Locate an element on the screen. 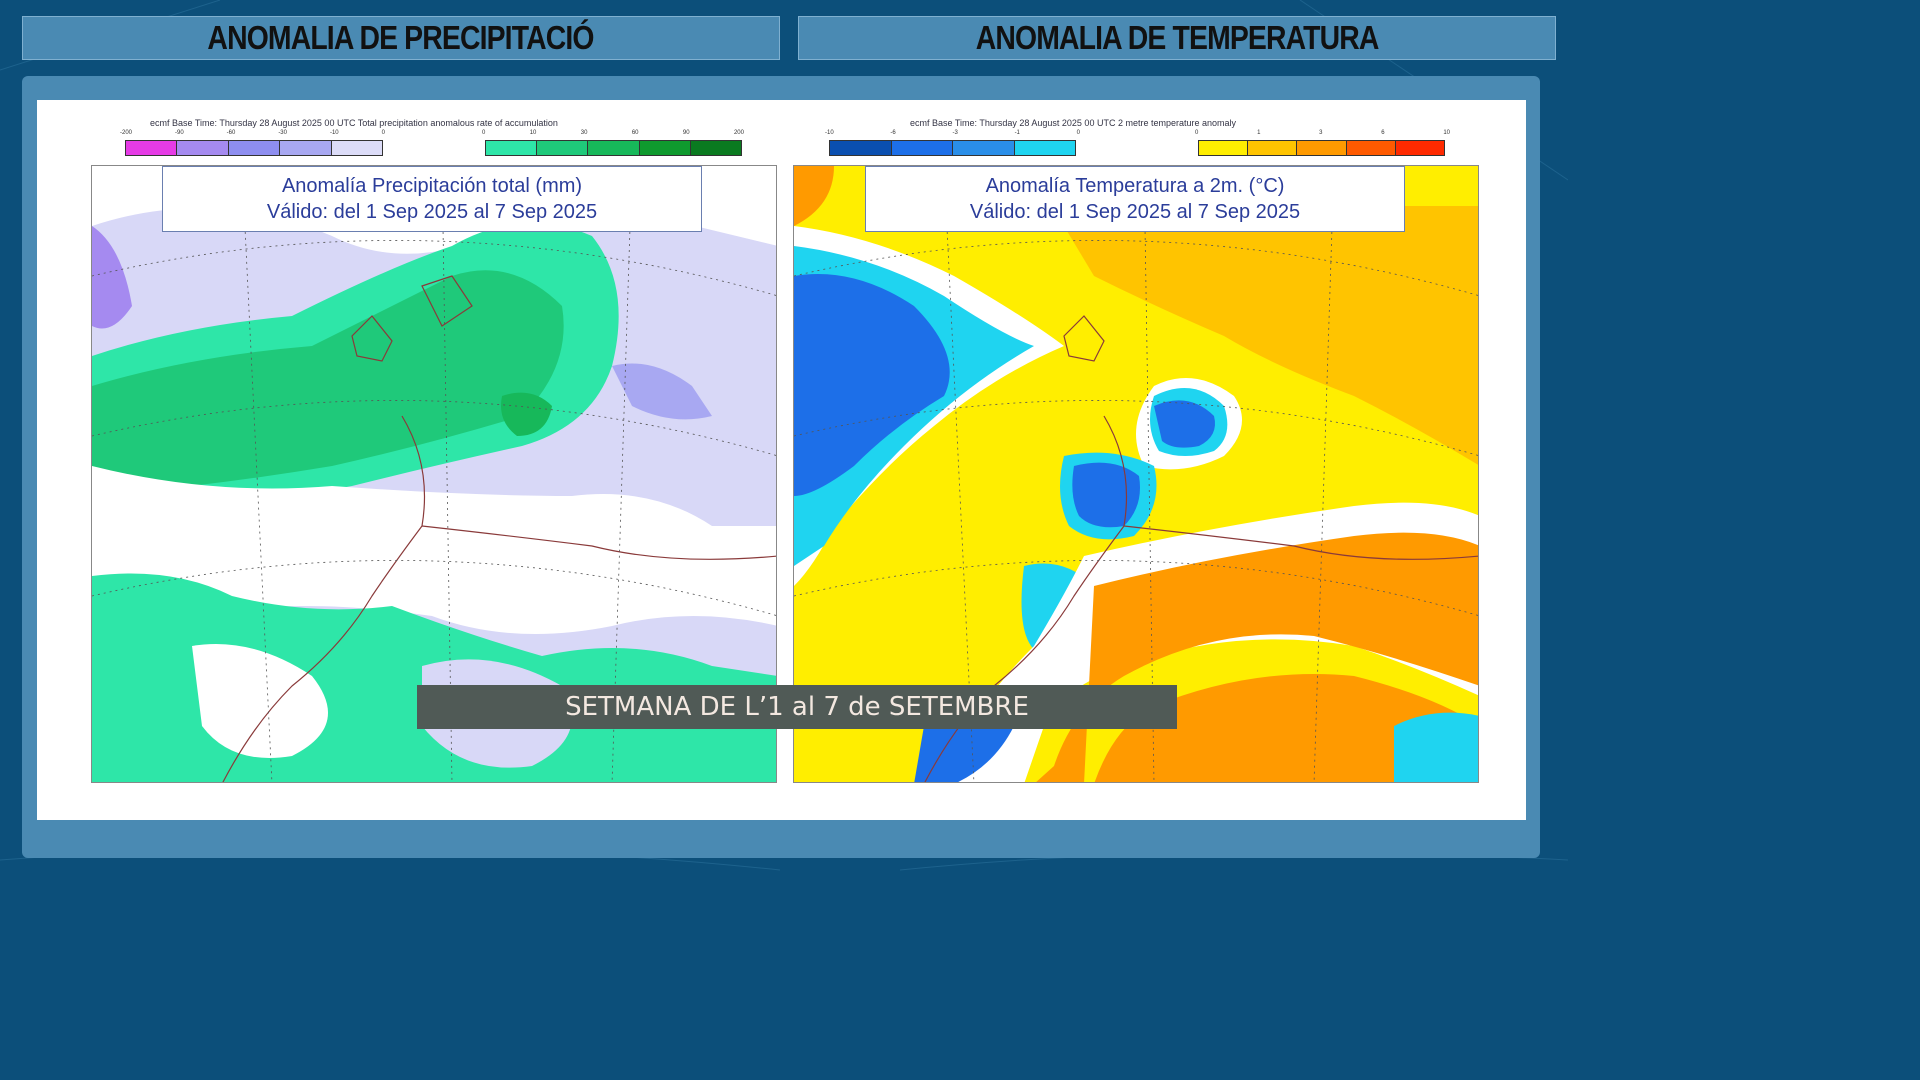  maps-precipitation-neg_ticks-tick-2: -60 is located at coordinates (231, 133).